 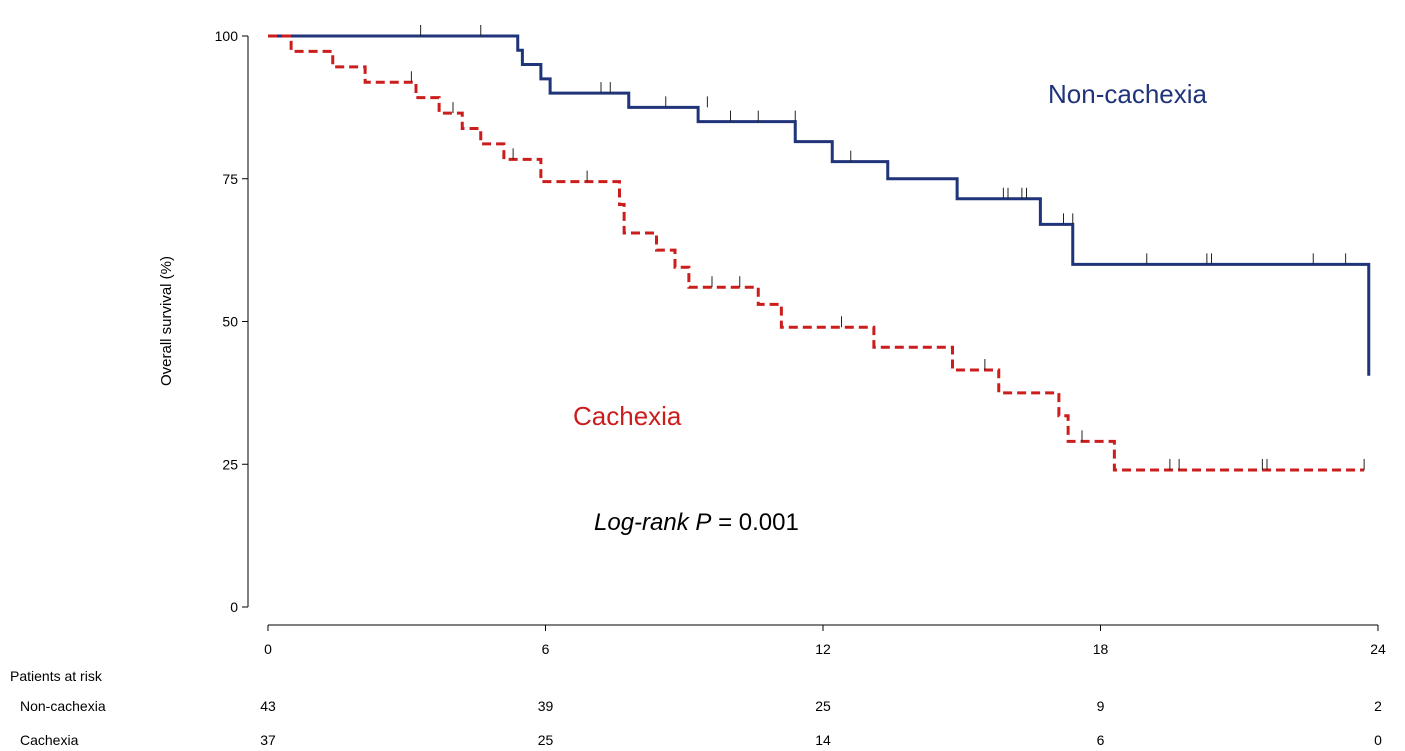 What do you see at coordinates (166, 321) in the screenshot?
I see `y-axis-title: Overall survival (%)` at bounding box center [166, 321].